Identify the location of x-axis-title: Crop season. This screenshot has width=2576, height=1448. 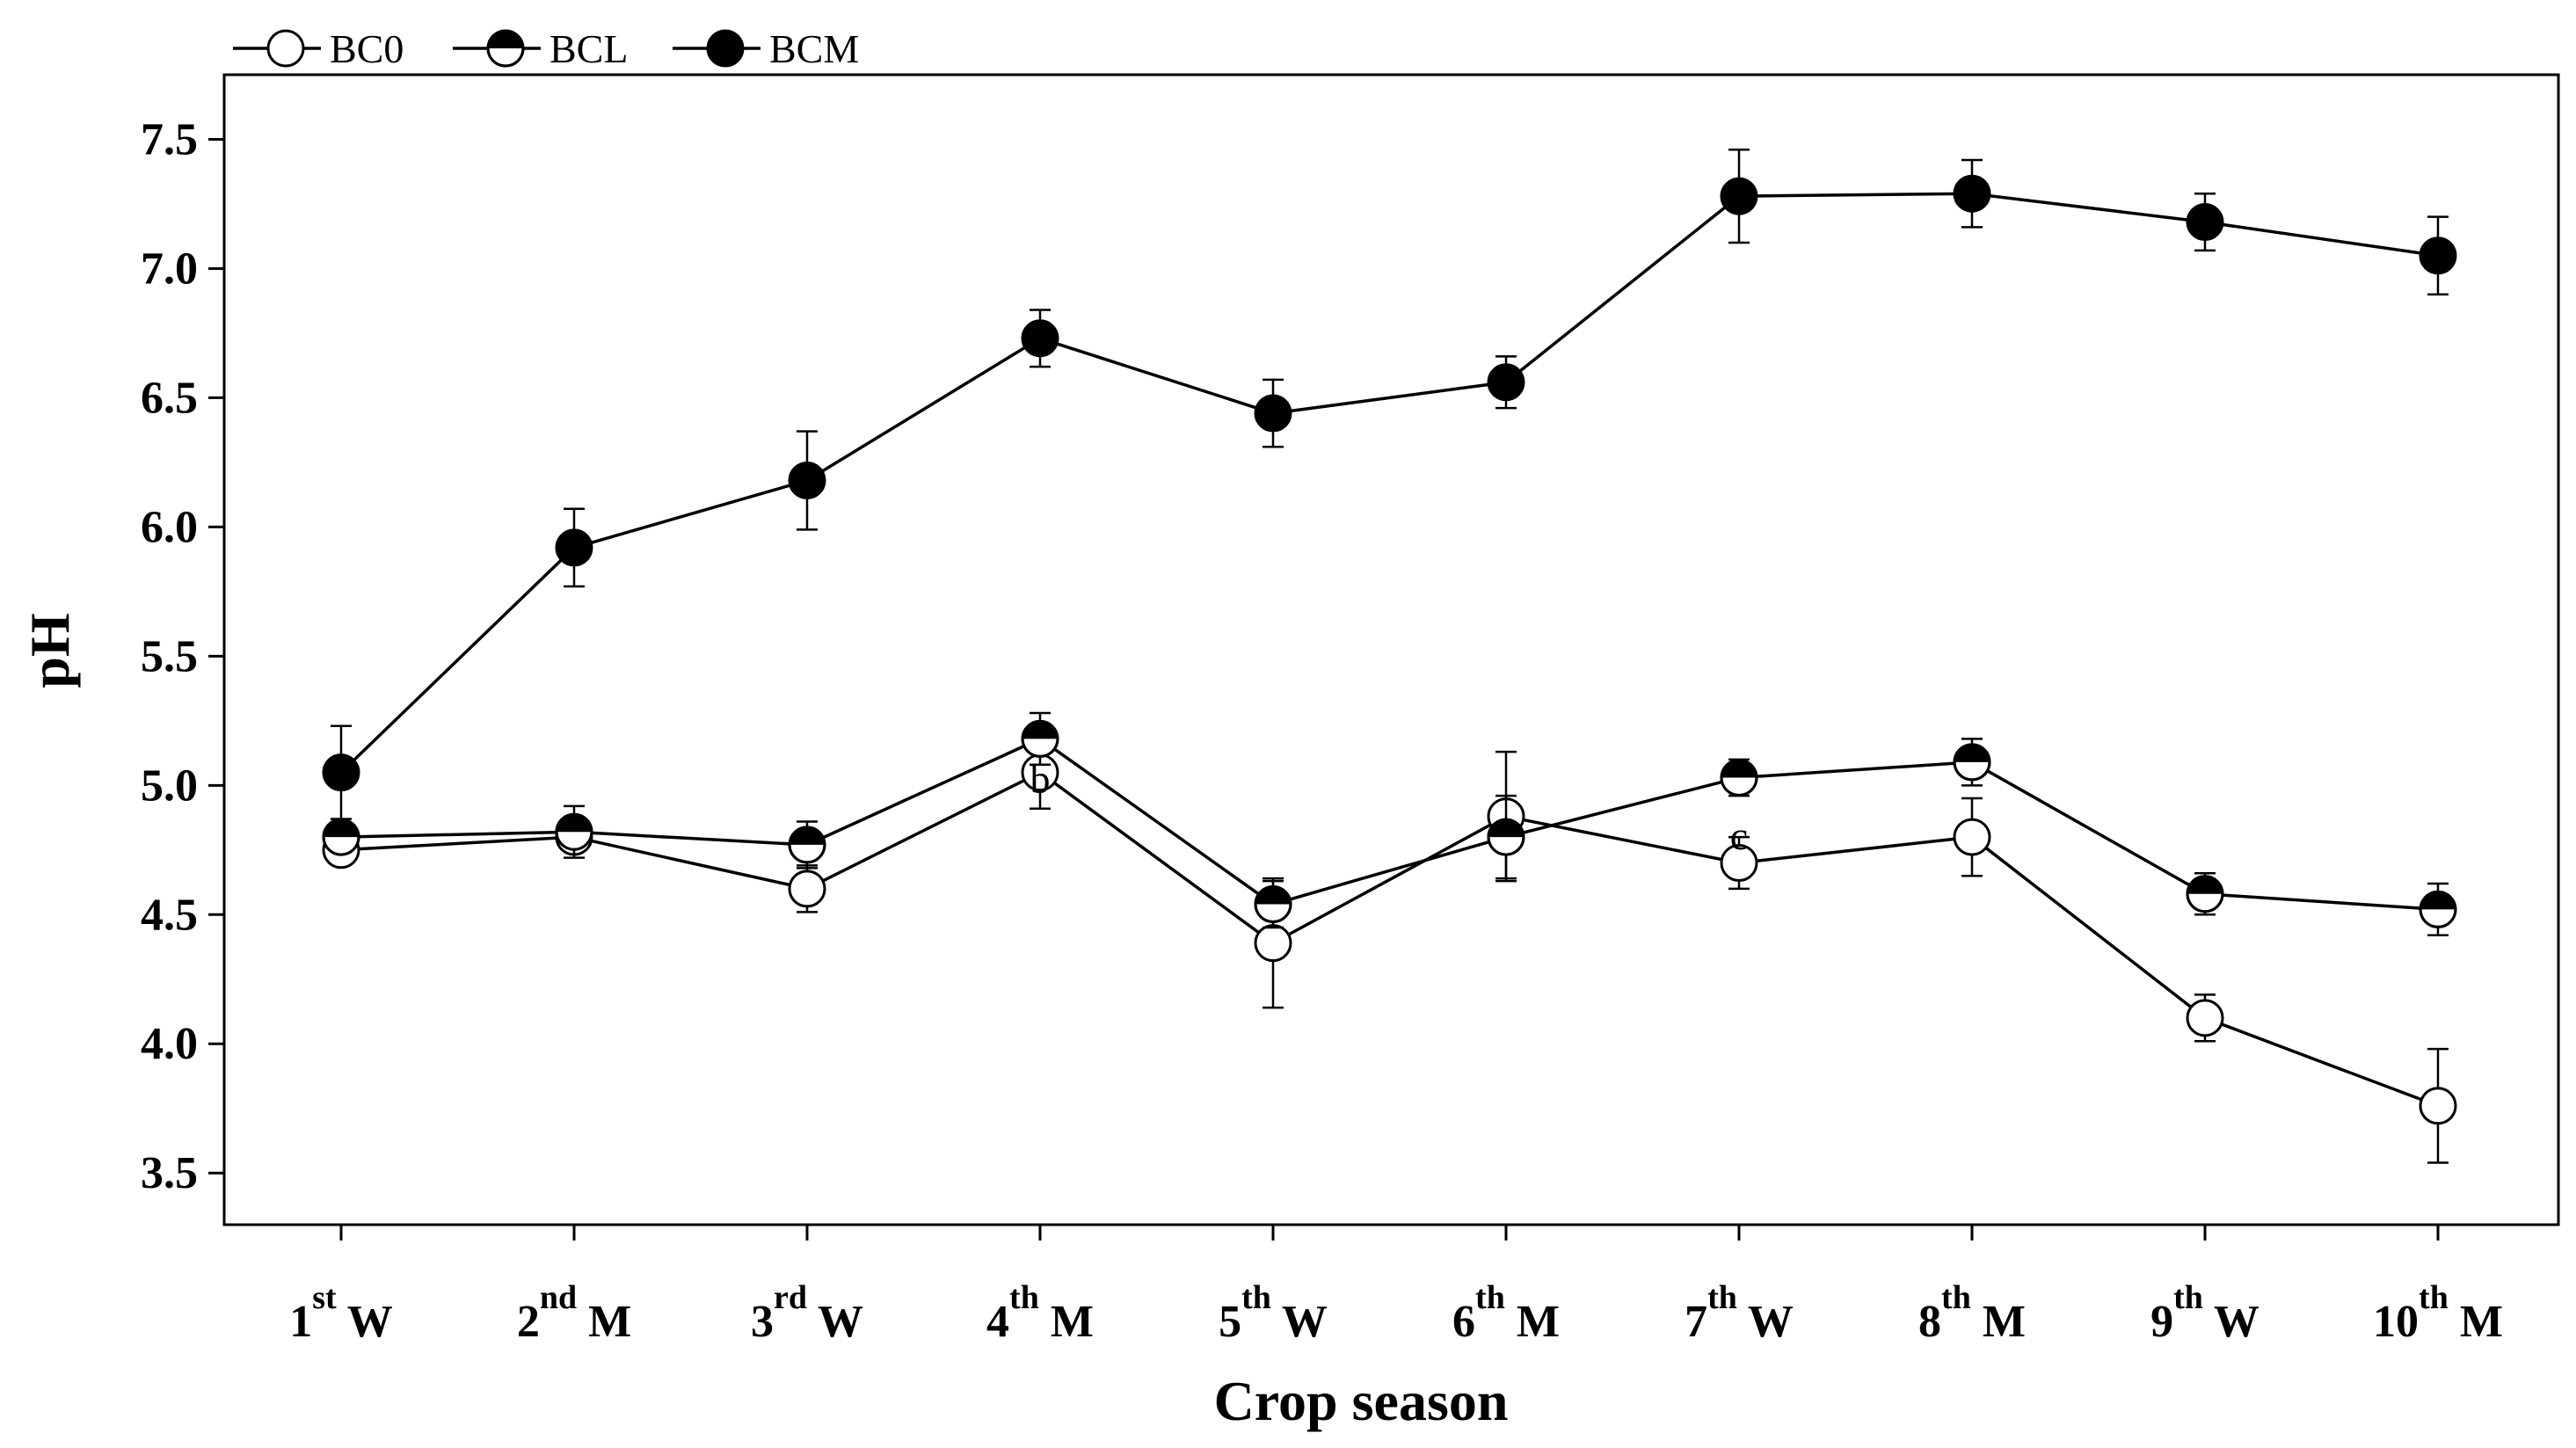
(1361, 1401).